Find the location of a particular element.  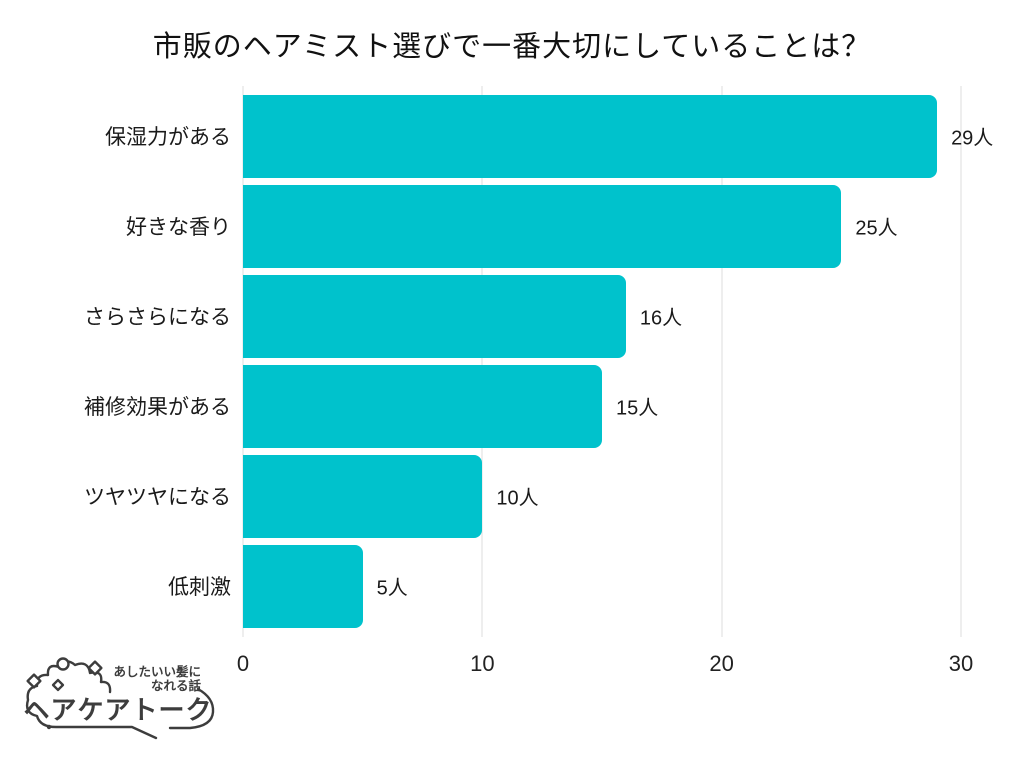

value-label: 15人 is located at coordinates (637, 408).